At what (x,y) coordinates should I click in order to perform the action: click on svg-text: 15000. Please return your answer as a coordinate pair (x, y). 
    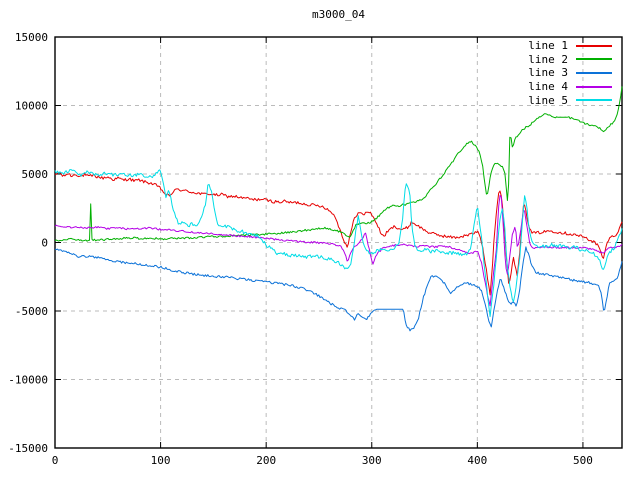
    Looking at the image, I should click on (31, 37).